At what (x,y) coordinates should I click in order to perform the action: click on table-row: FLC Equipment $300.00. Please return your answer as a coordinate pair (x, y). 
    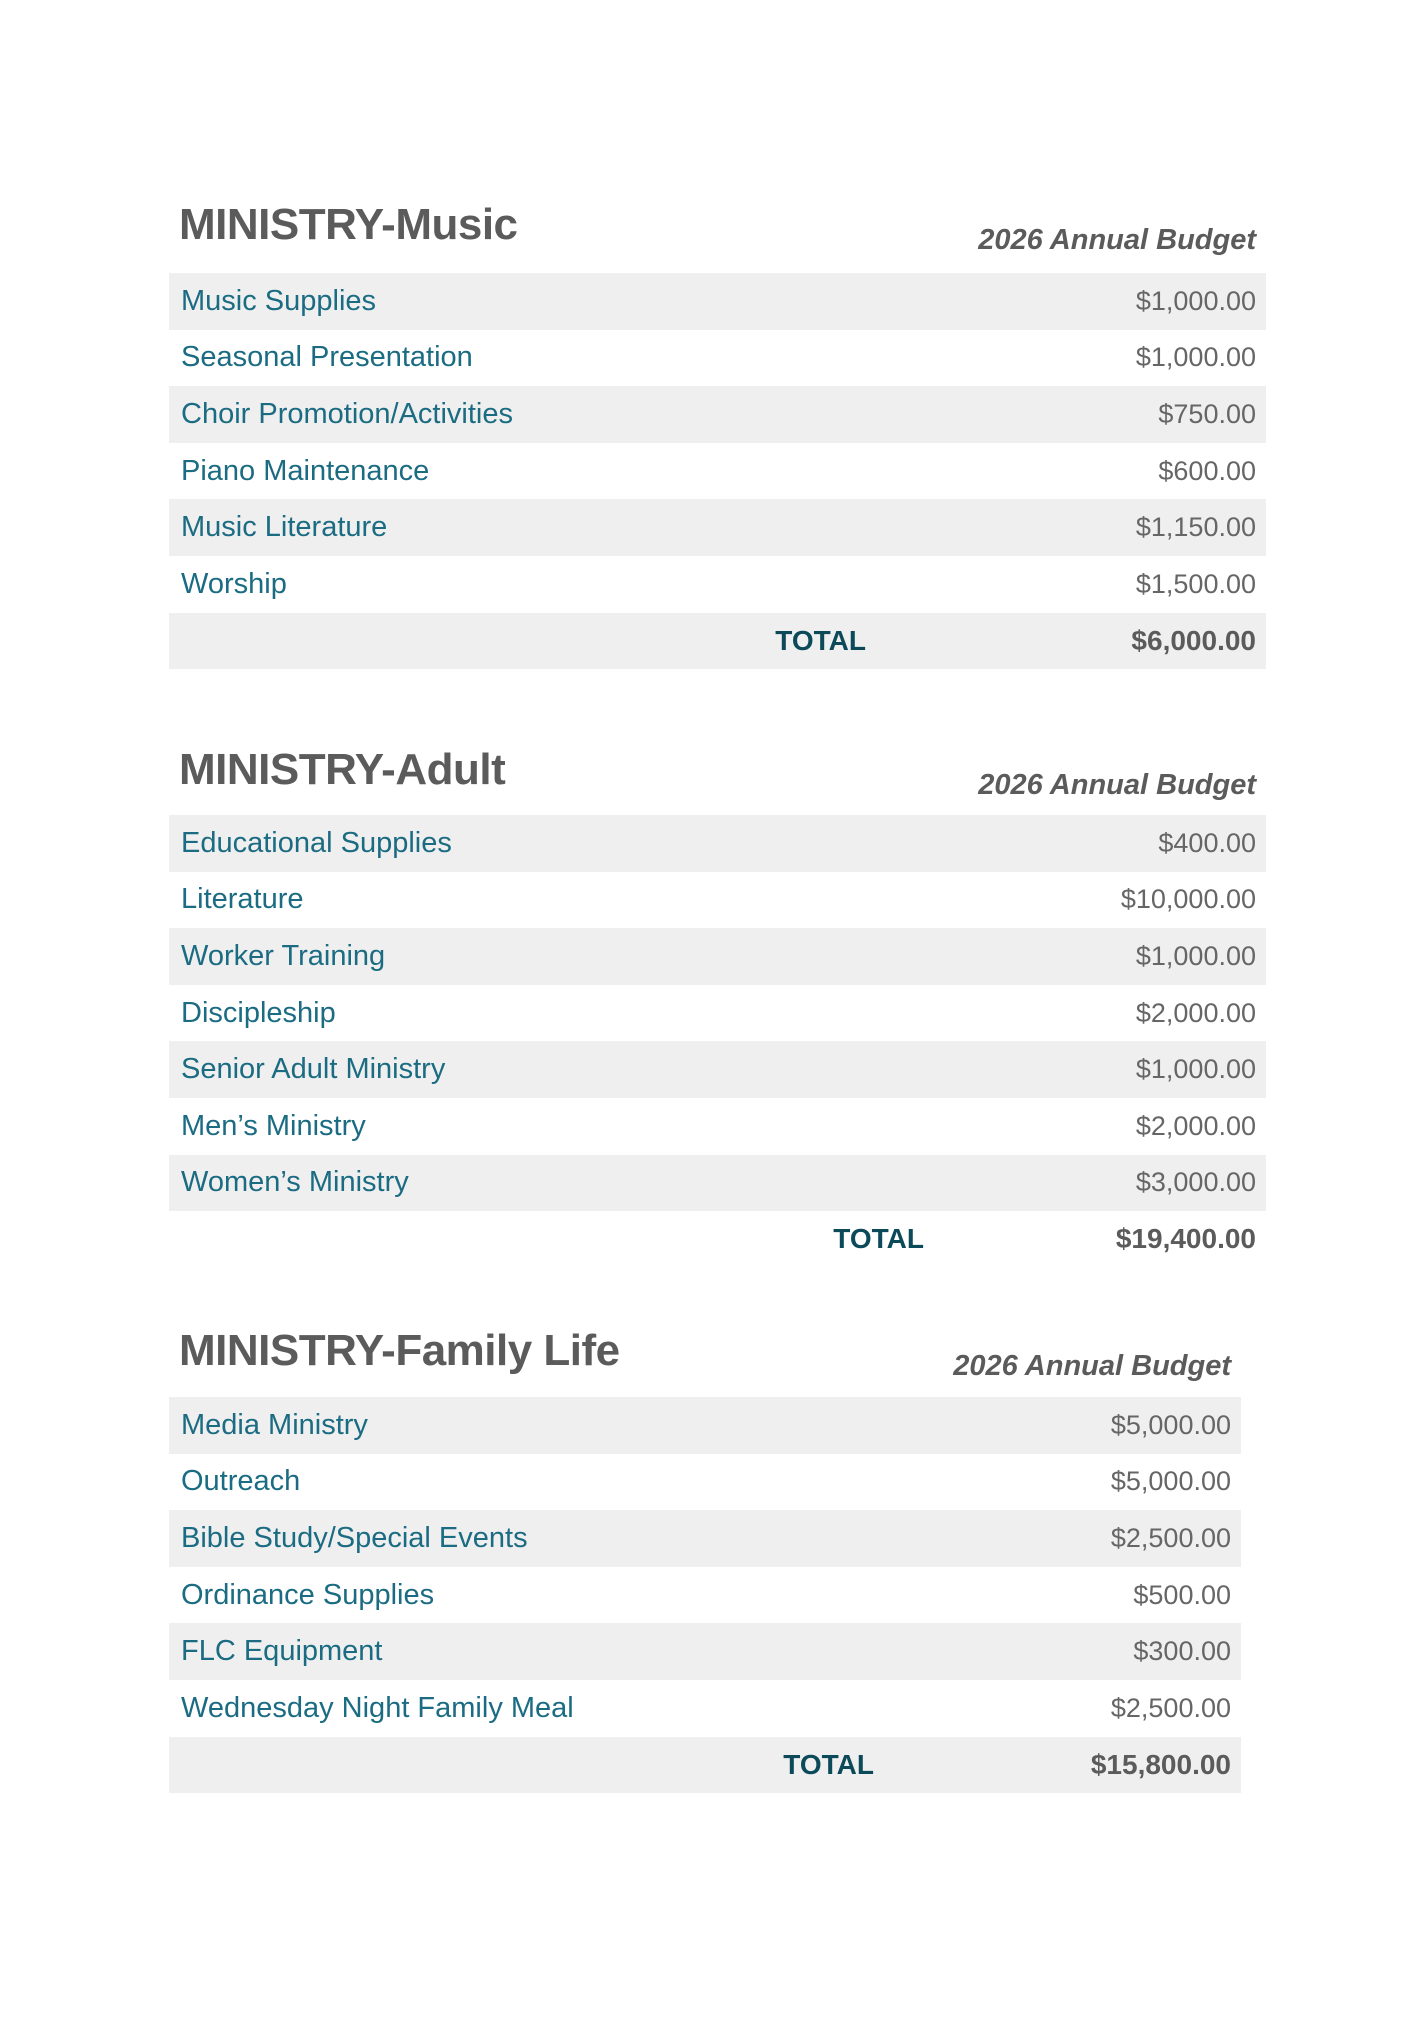
    Looking at the image, I should click on (705, 1651).